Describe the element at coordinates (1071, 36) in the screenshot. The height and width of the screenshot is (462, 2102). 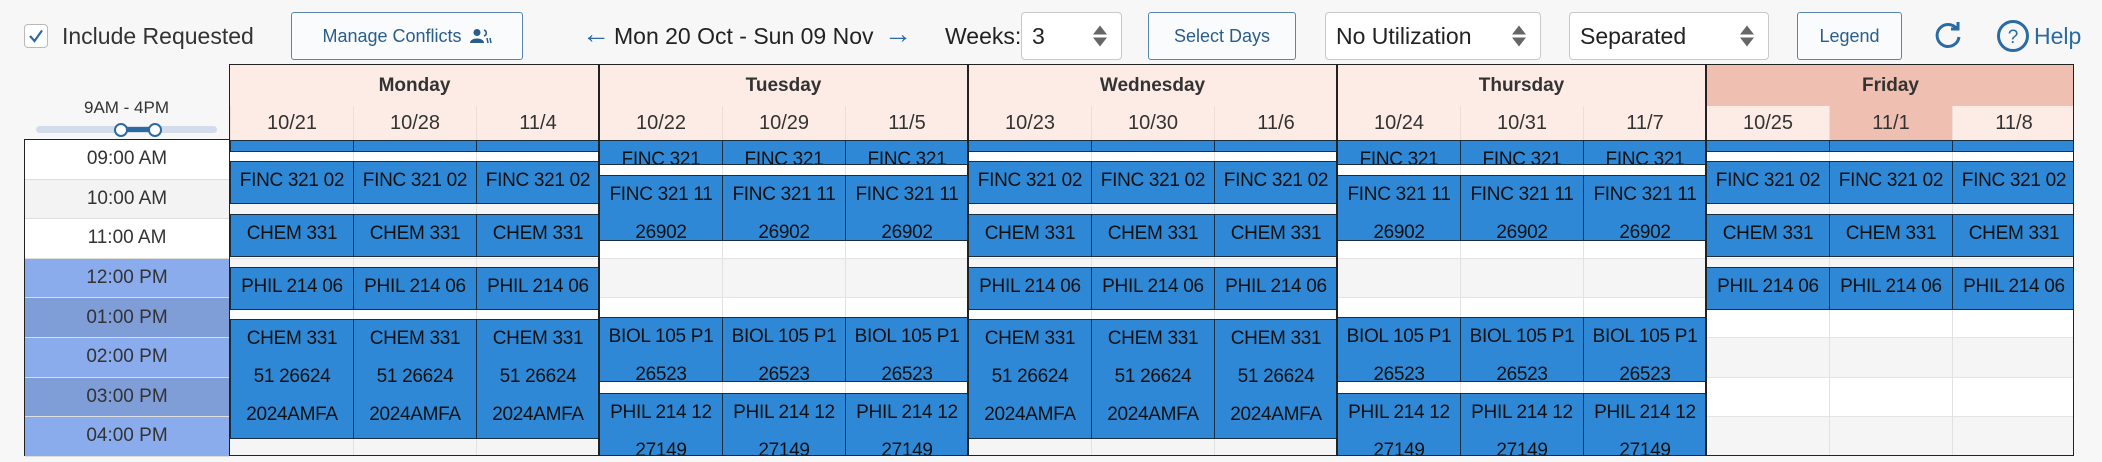
I see `weeks-select: 3` at that location.